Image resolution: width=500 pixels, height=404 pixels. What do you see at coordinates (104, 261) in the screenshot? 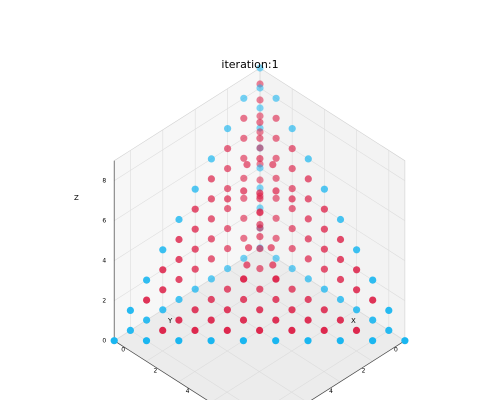
I see `z-tick-label: 4` at bounding box center [104, 261].